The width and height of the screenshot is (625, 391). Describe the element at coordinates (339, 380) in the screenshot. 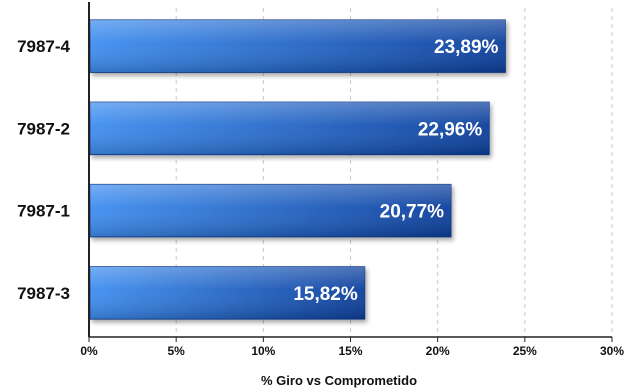

I see `x-axis-title: % Giro vs Comprometido` at that location.